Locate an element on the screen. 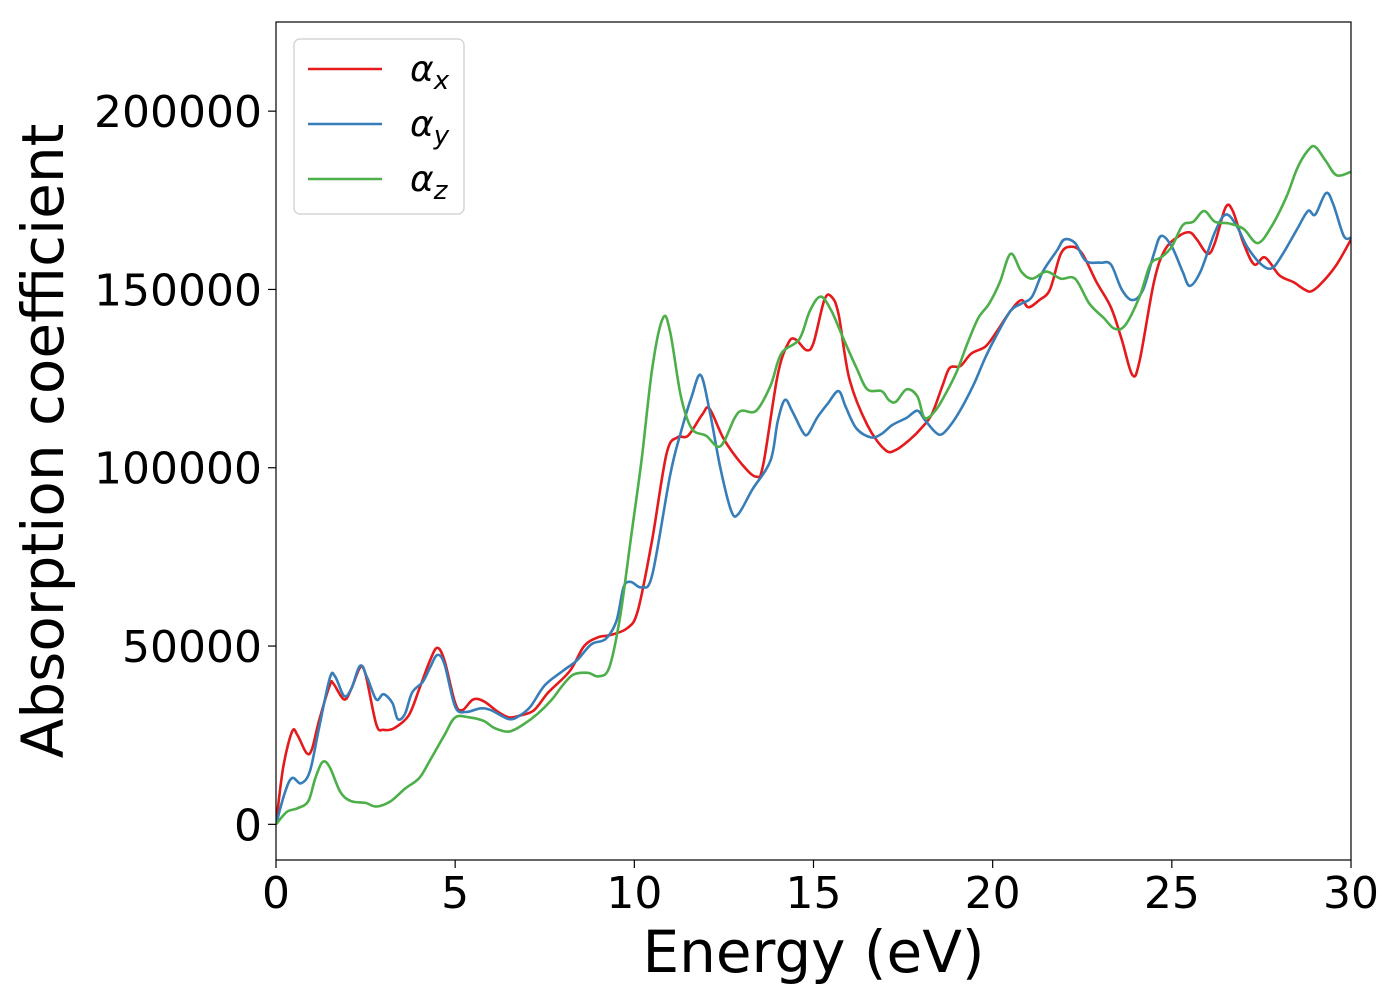 Image resolution: width=1400 pixels, height=1000 pixels. x-tick-label: 25 is located at coordinates (1172, 893).